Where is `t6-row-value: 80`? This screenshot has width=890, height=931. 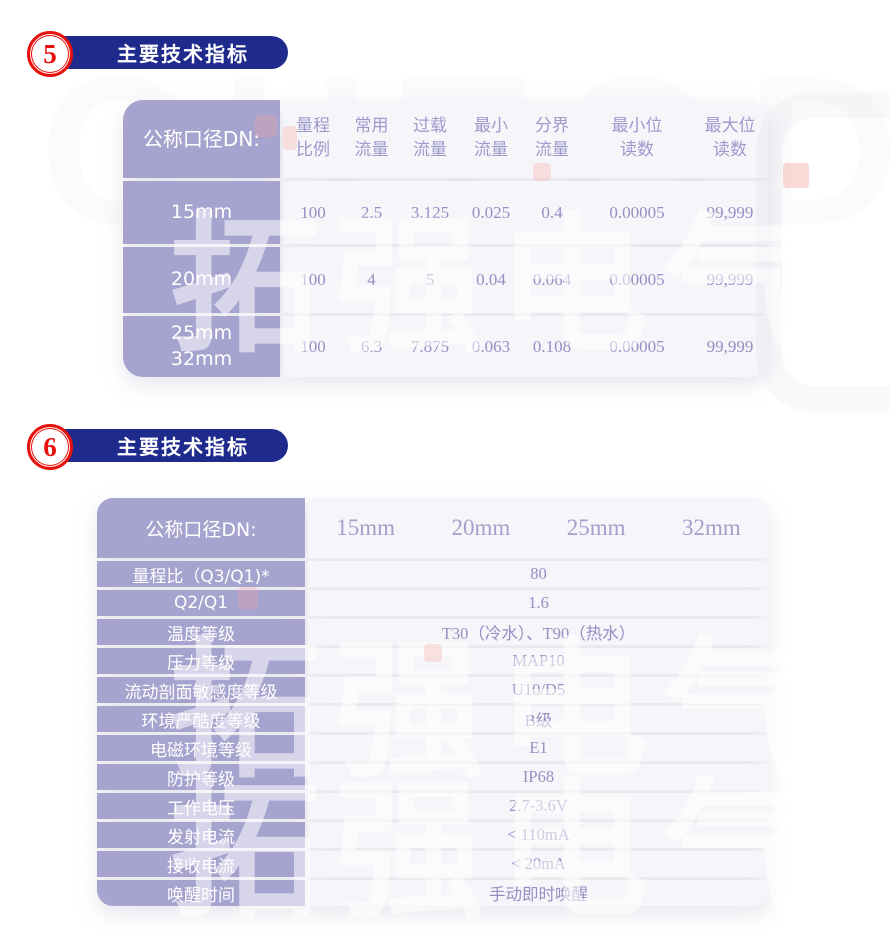 t6-row-value: 80 is located at coordinates (538, 574).